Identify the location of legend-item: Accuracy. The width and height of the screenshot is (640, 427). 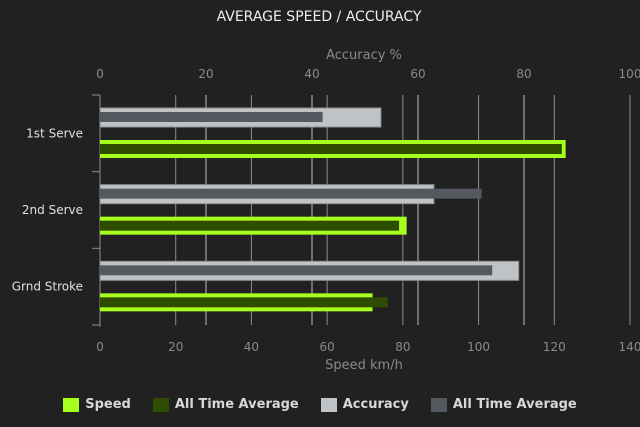
(364, 404).